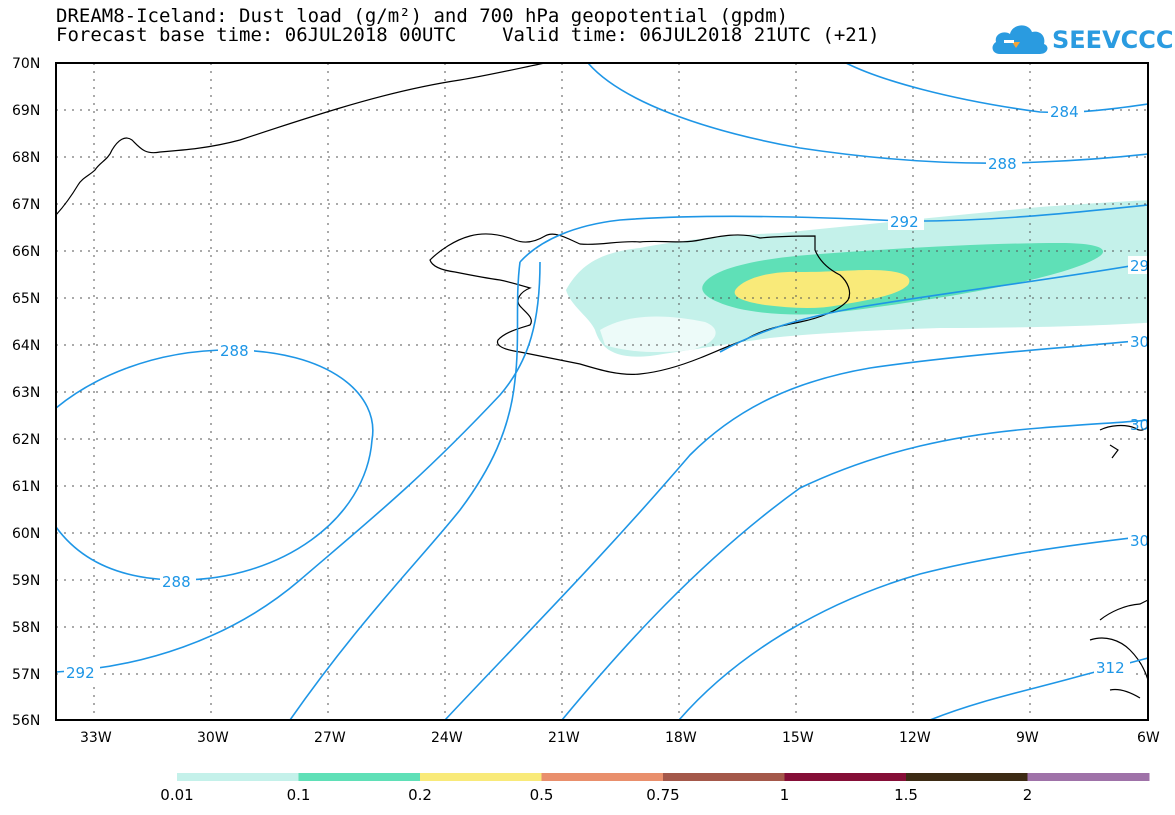 This screenshot has height=815, width=1175. What do you see at coordinates (620, 738) in the screenshot?
I see `longitude-labels: 33W 30W 27W 24W 21W 18W 15W 12W 9W 6W` at bounding box center [620, 738].